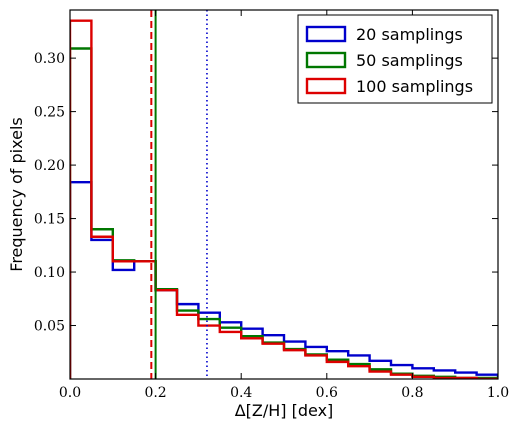 This screenshot has height=429, width=520. What do you see at coordinates (327, 393) in the screenshot?
I see `x-tick-label: 0.6` at bounding box center [327, 393].